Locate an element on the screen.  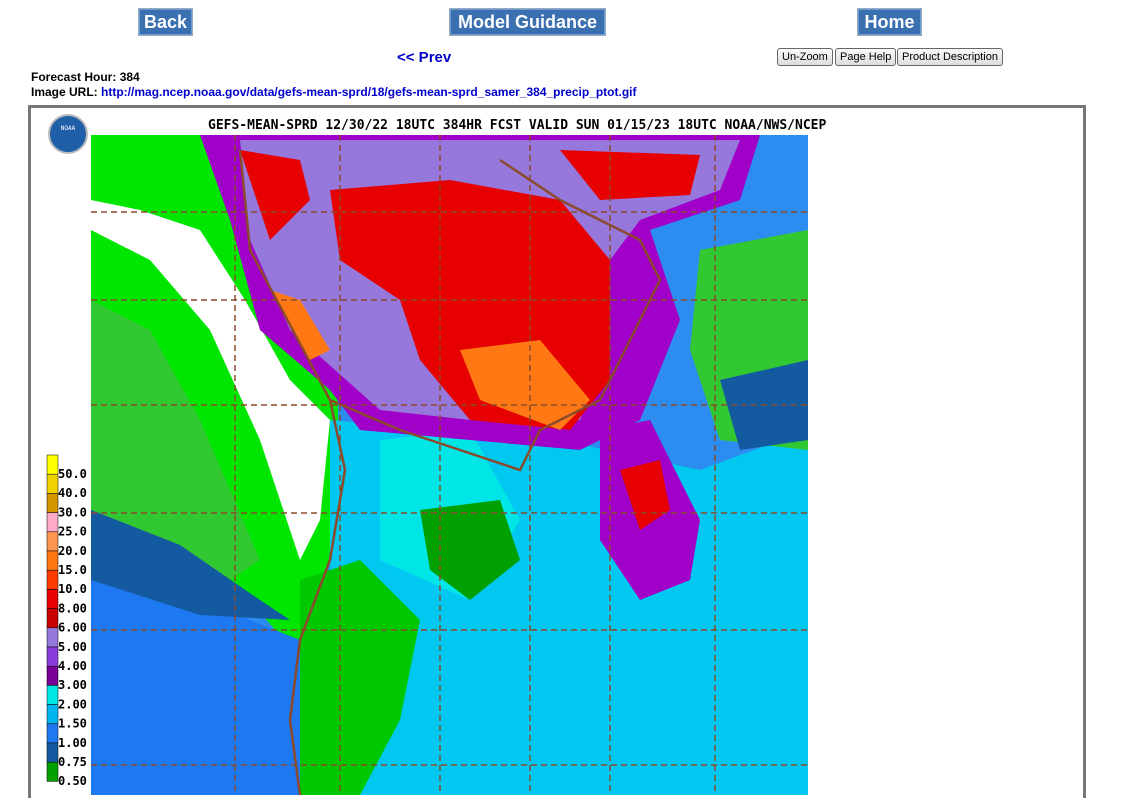
prev-link: << Prev is located at coordinates (424, 57).